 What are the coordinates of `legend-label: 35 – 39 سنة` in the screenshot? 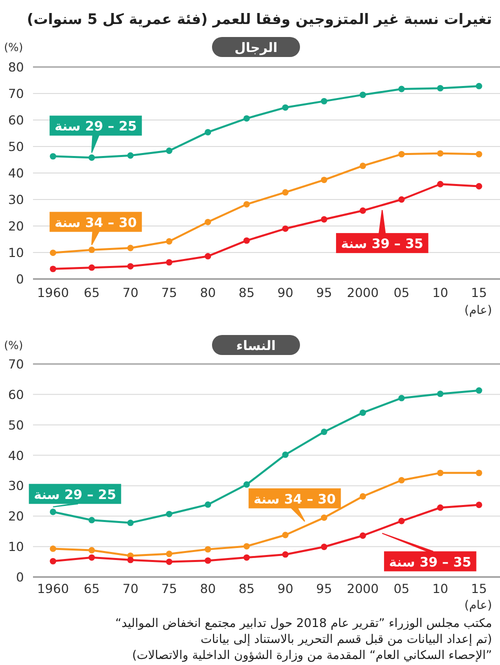 It's located at (430, 562).